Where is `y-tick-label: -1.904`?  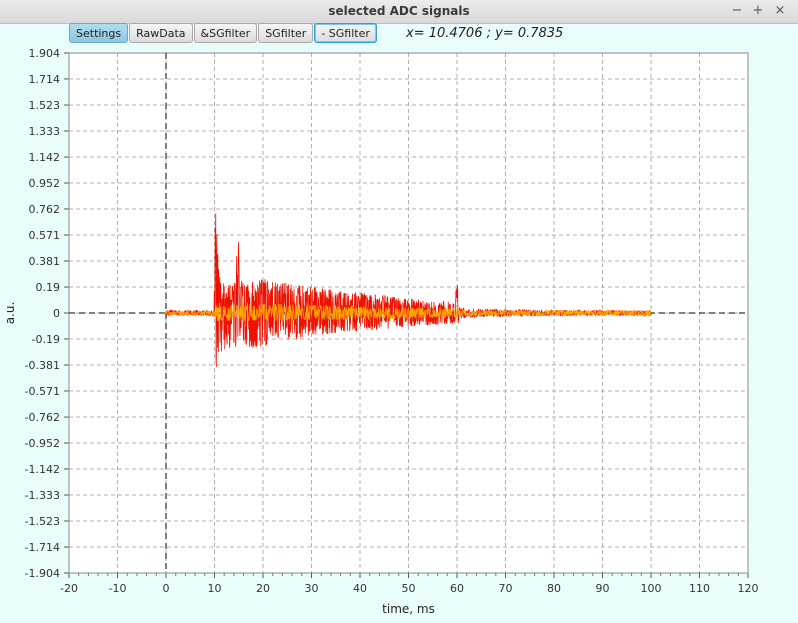 y-tick-label: -1.904 is located at coordinates (42, 573).